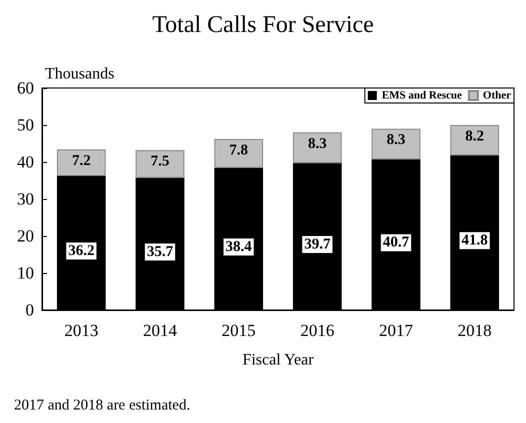 The image size is (526, 423). Describe the element at coordinates (475, 330) in the screenshot. I see `x-tick-label: 2018` at that location.